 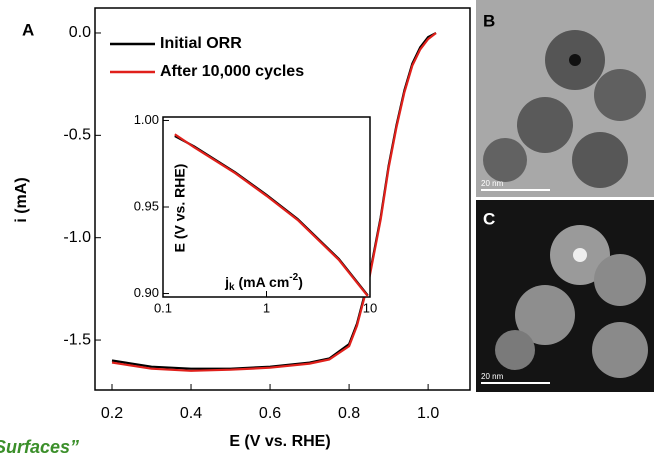 I want to click on y-tick-label: -1.0, so click(x=77, y=237).